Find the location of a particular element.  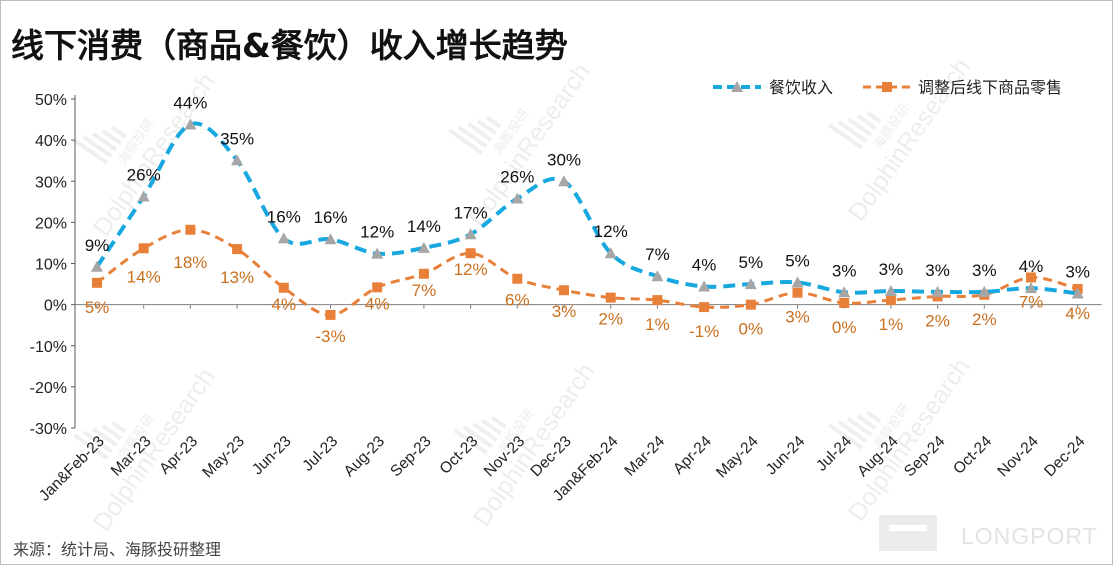

offline-goods-retail-label: 6% is located at coordinates (517, 300).